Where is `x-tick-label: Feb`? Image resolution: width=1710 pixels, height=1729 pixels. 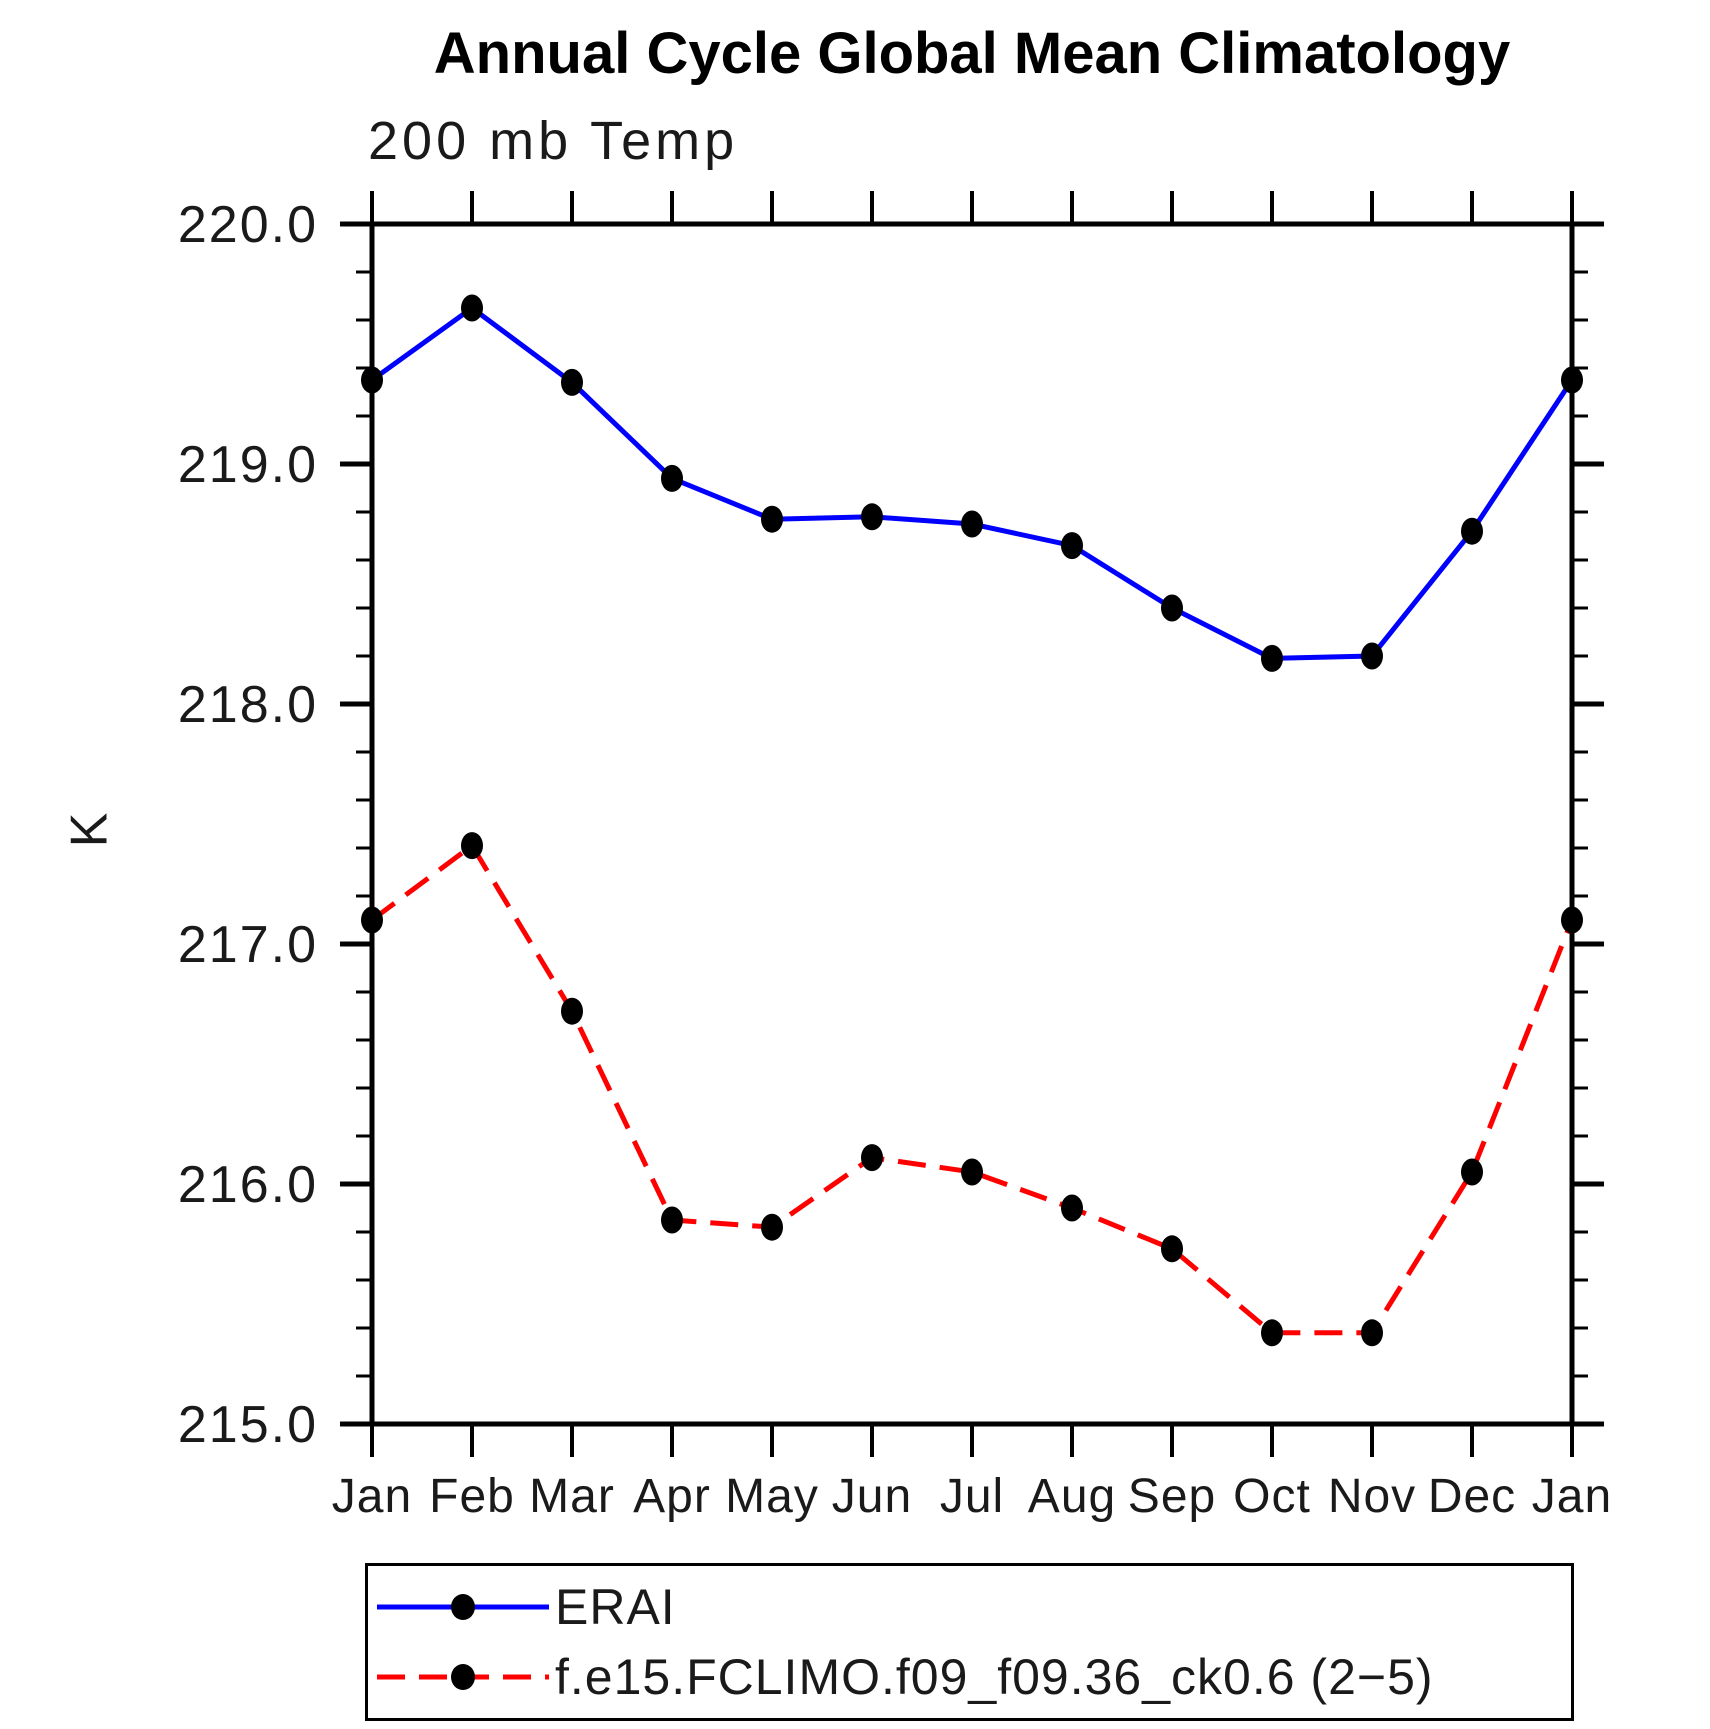 x-tick-label: Feb is located at coordinates (472, 1496).